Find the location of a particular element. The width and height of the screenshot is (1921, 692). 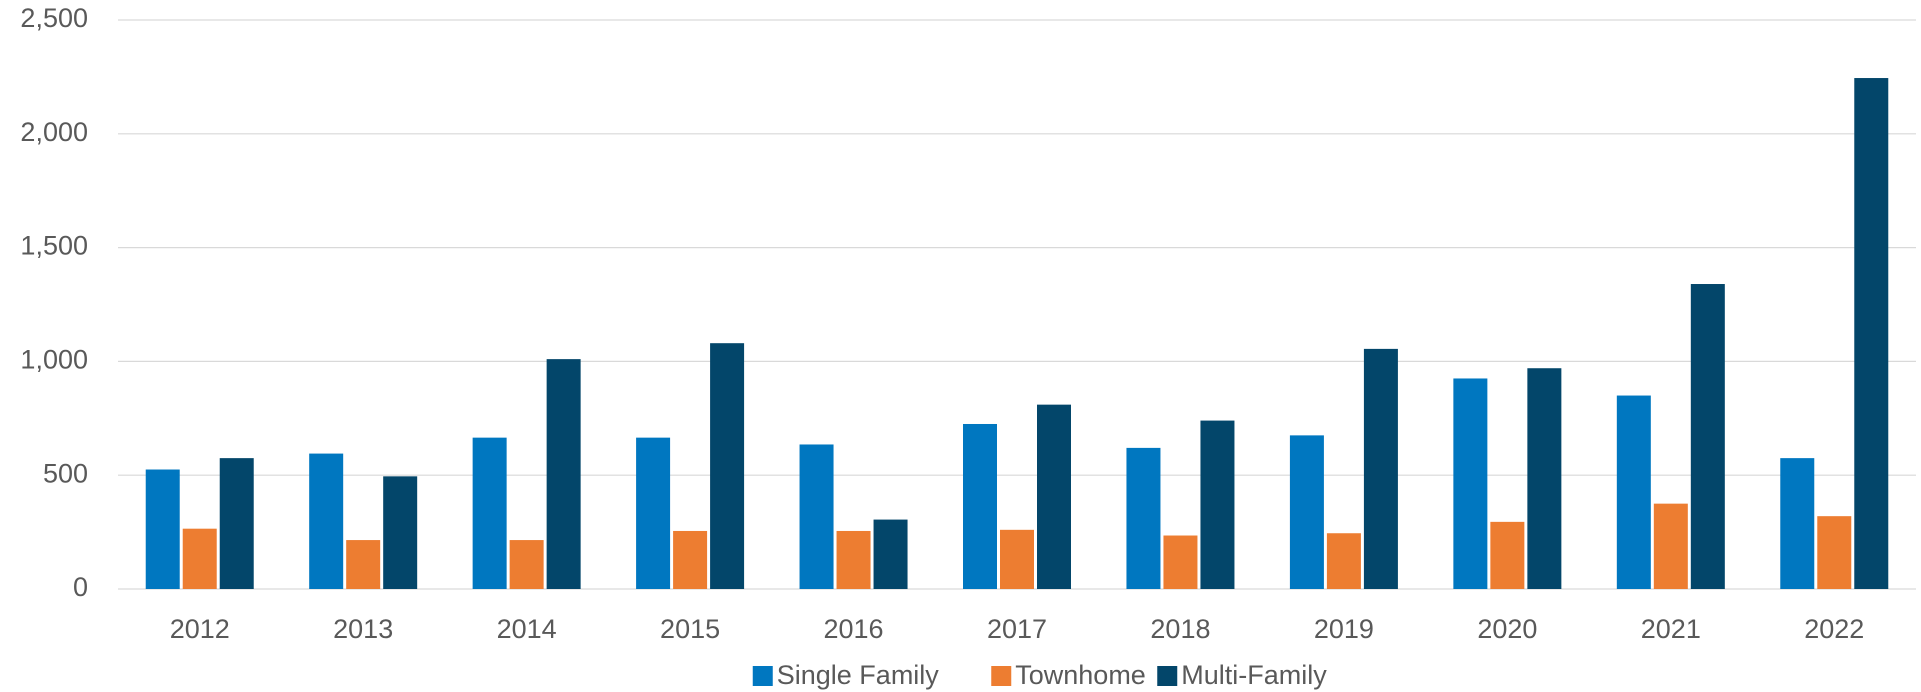

x-tick-label: 2021 is located at coordinates (1671, 629).